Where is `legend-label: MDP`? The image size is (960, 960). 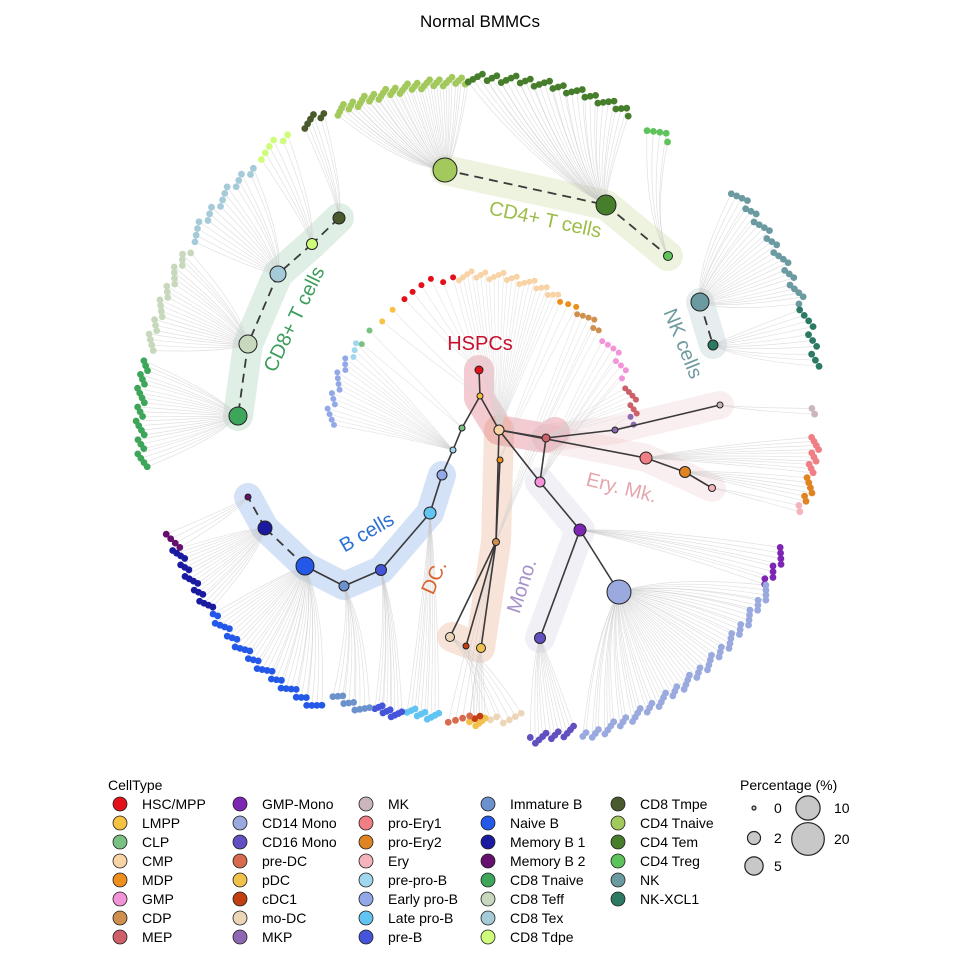
legend-label: MDP is located at coordinates (157, 880).